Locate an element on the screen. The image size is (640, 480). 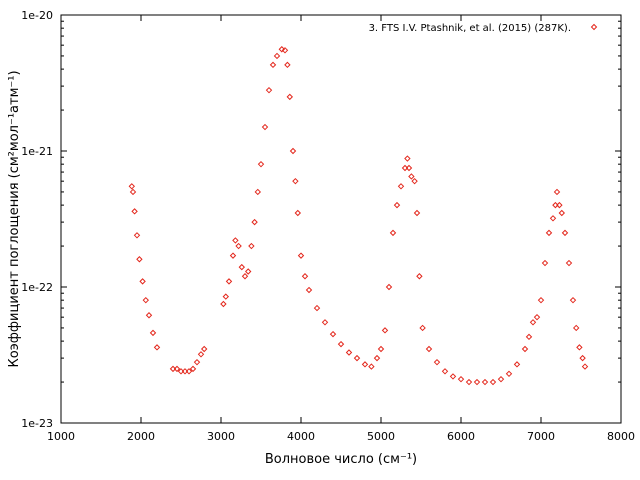
y-axis-title: Коэффициент поглощения (см²мол⁻¹атм⁻¹) is located at coordinates (14, 218).